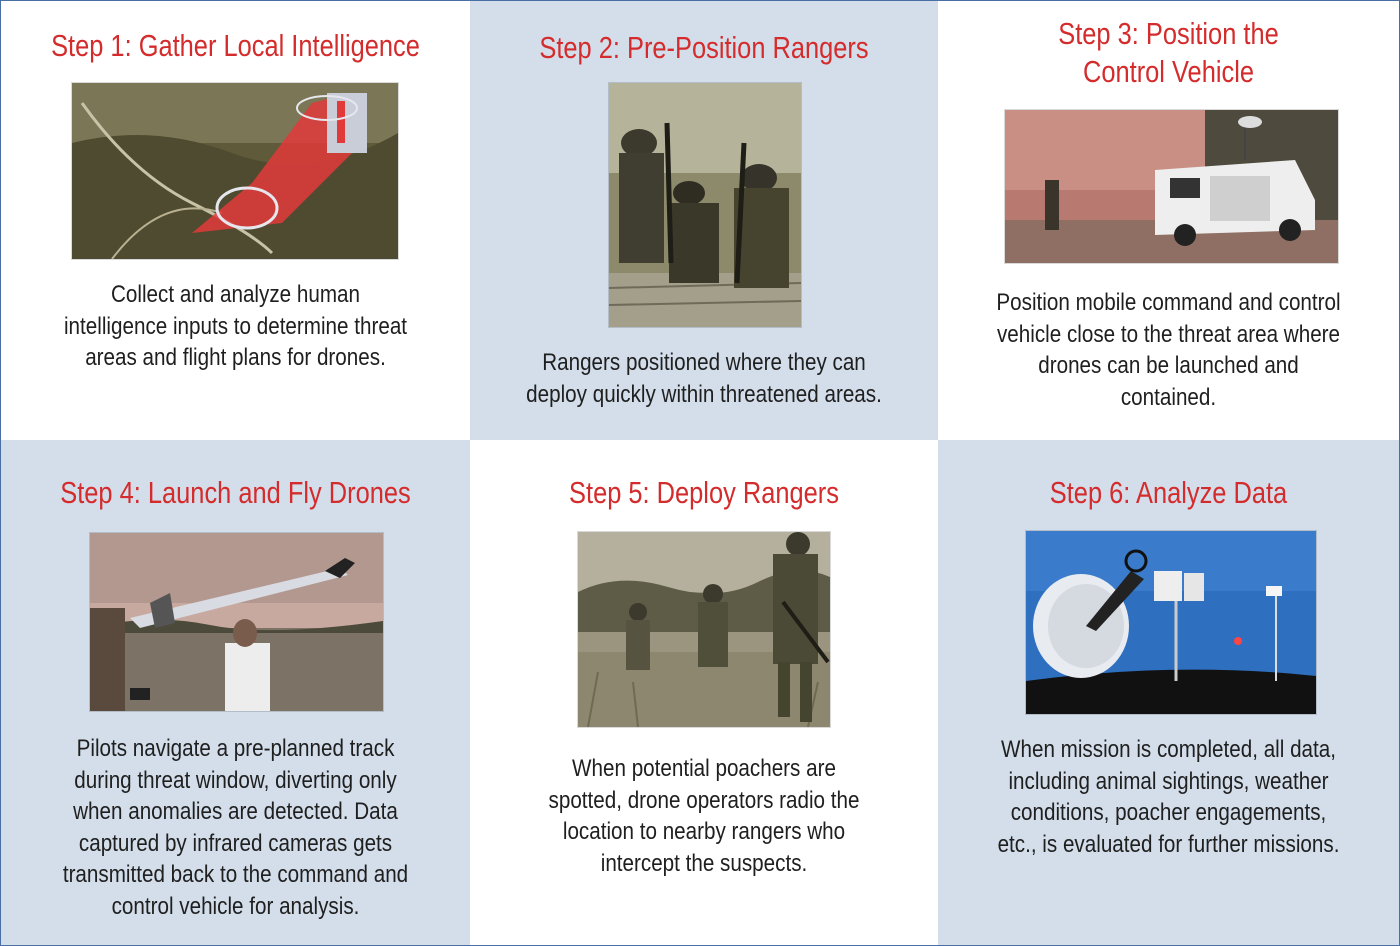 This screenshot has width=1400, height=946. I want to click on rangers-on-truck-icon, so click(705, 205).